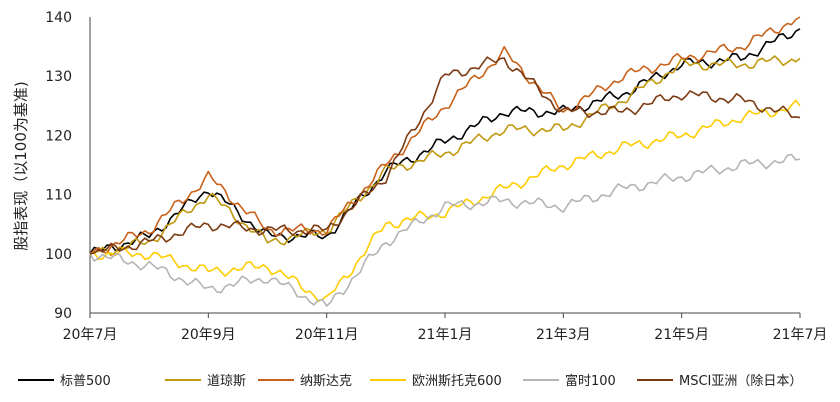  I want to click on legend-label: 富时100, so click(590, 381).